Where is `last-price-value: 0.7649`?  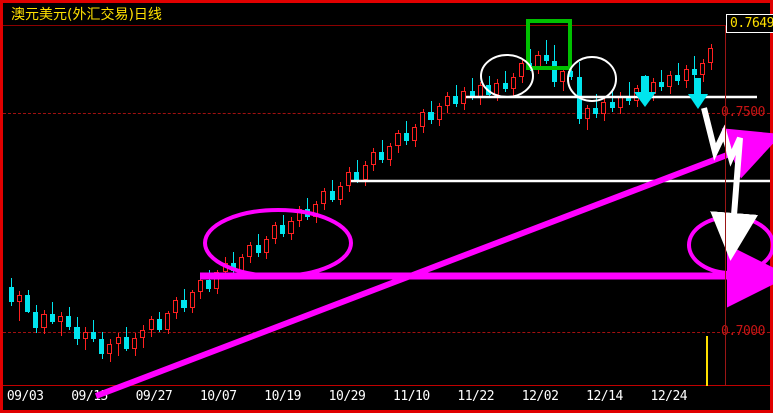
last-price-value: 0.7649 is located at coordinates (751, 23).